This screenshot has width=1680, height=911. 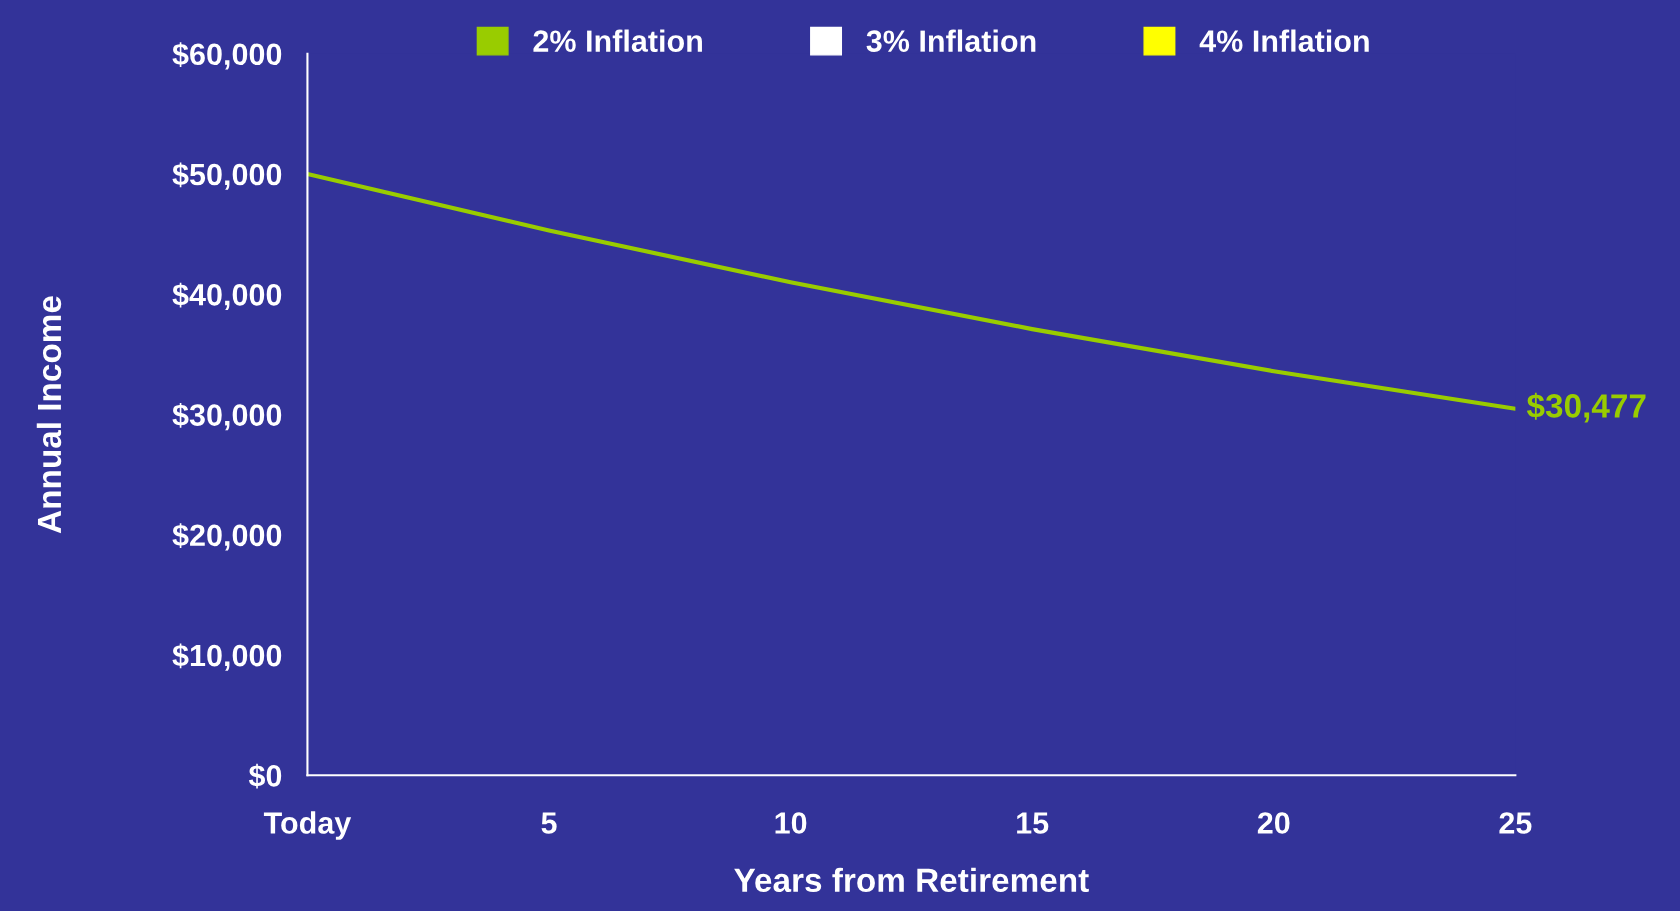 What do you see at coordinates (549, 823) in the screenshot?
I see `x-tick-label: 5` at bounding box center [549, 823].